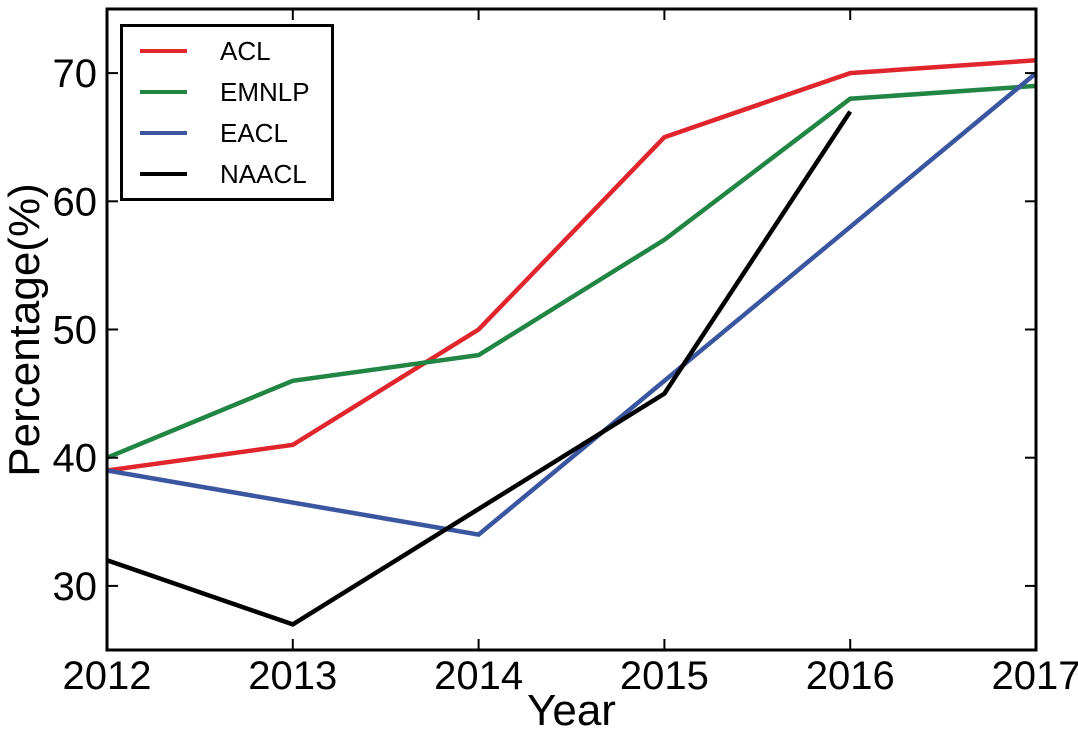 The width and height of the screenshot is (1078, 734). What do you see at coordinates (75, 587) in the screenshot?
I see `y-tick-label: 30` at bounding box center [75, 587].